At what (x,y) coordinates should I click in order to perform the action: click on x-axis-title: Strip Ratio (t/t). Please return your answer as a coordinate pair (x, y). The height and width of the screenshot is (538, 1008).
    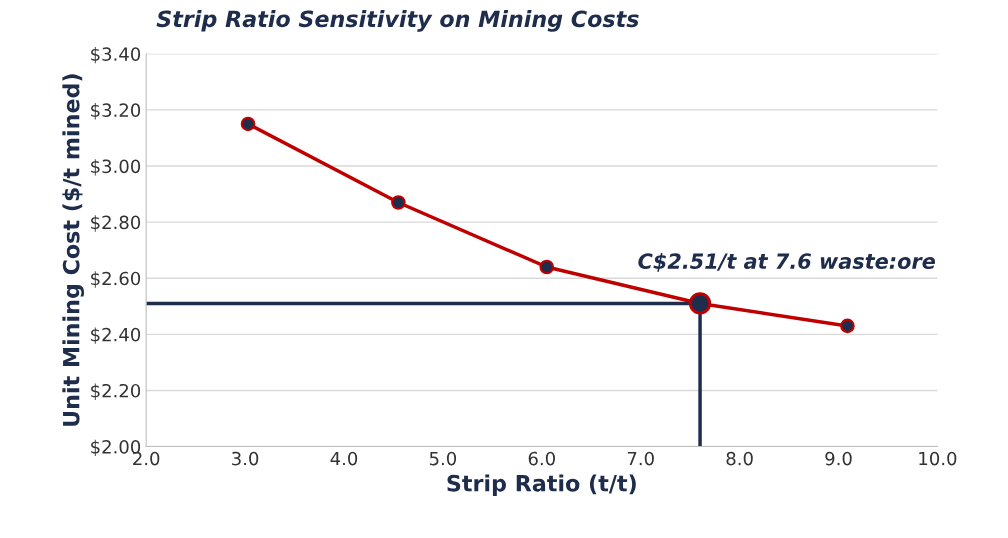
    Looking at the image, I should click on (541, 485).